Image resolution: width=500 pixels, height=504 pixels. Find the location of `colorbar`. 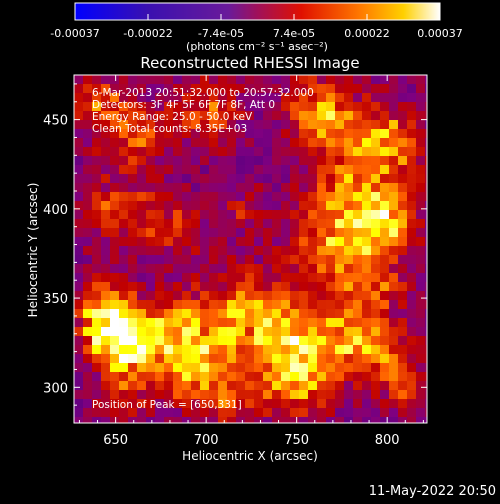

colorbar is located at coordinates (257, 11).